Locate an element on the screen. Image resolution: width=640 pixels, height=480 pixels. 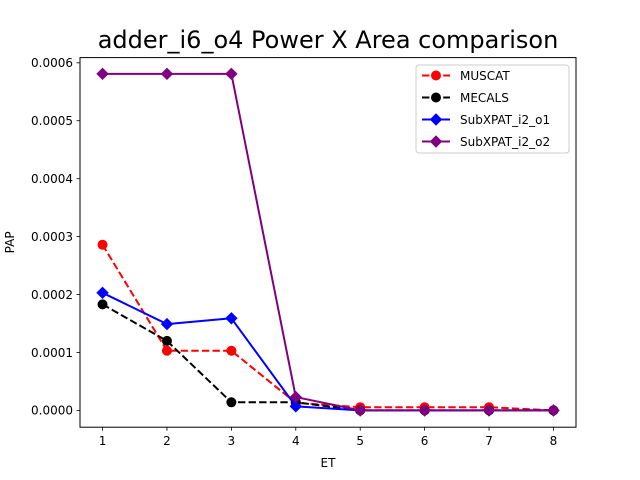
x-tick-label: 8 is located at coordinates (554, 441).